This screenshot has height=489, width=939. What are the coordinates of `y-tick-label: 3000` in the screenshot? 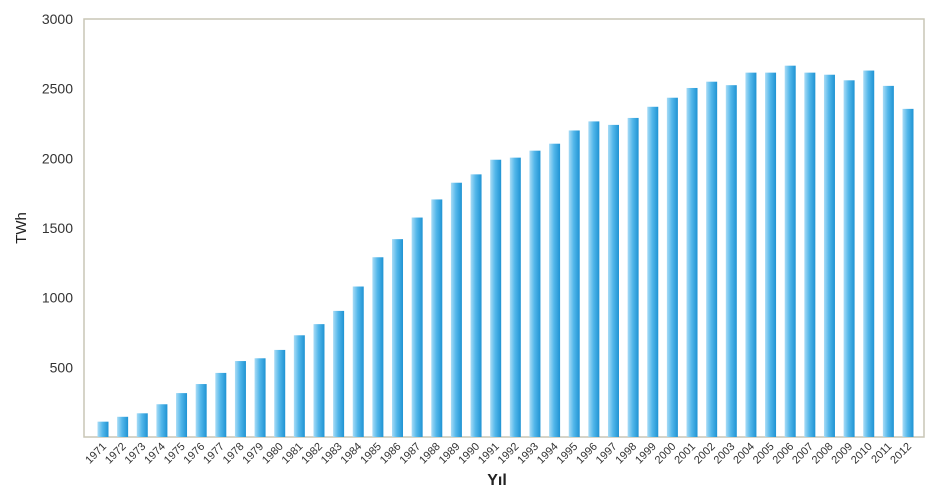 It's located at (57, 19).